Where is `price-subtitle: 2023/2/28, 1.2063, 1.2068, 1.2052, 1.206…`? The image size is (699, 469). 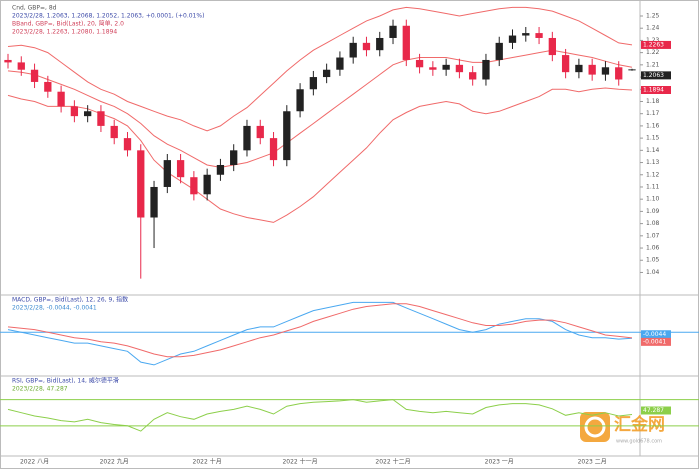 price-subtitle: 2023/2/28, 1.2063, 1.2068, 1.2052, 1.206… is located at coordinates (108, 16).